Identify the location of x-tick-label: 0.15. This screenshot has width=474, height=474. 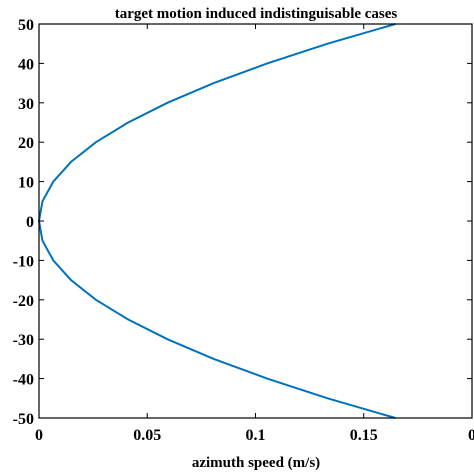
(364, 435).